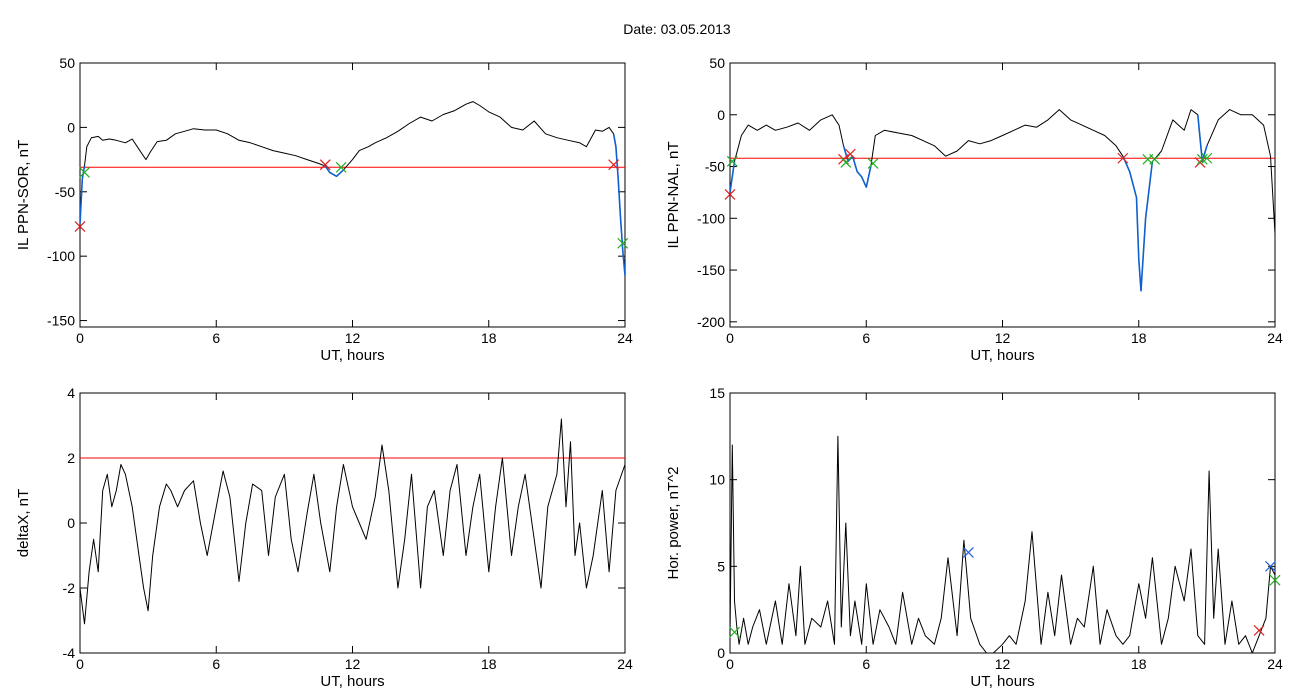 The image size is (1300, 700). I want to click on y-tick-label: 4, so click(71, 393).